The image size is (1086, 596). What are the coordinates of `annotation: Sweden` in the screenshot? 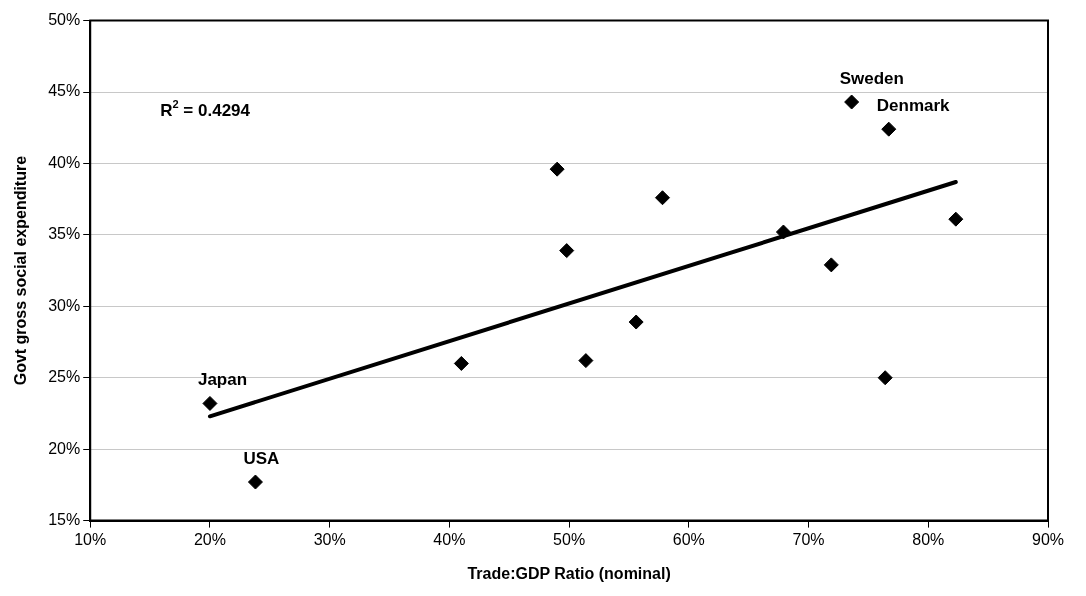 It's located at (871, 79).